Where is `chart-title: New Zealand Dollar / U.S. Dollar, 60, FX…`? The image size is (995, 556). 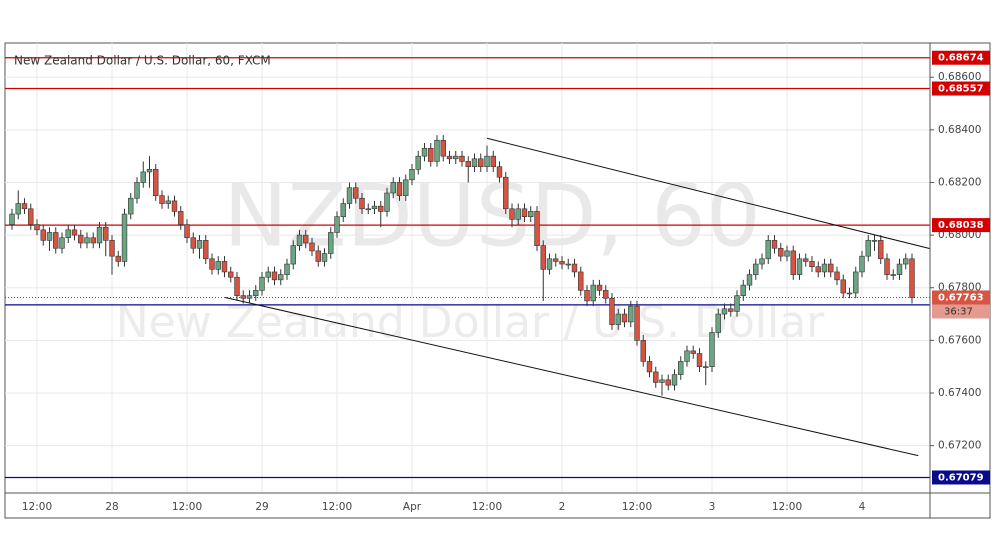 chart-title: New Zealand Dollar / U.S. Dollar, 60, FX… is located at coordinates (142, 61).